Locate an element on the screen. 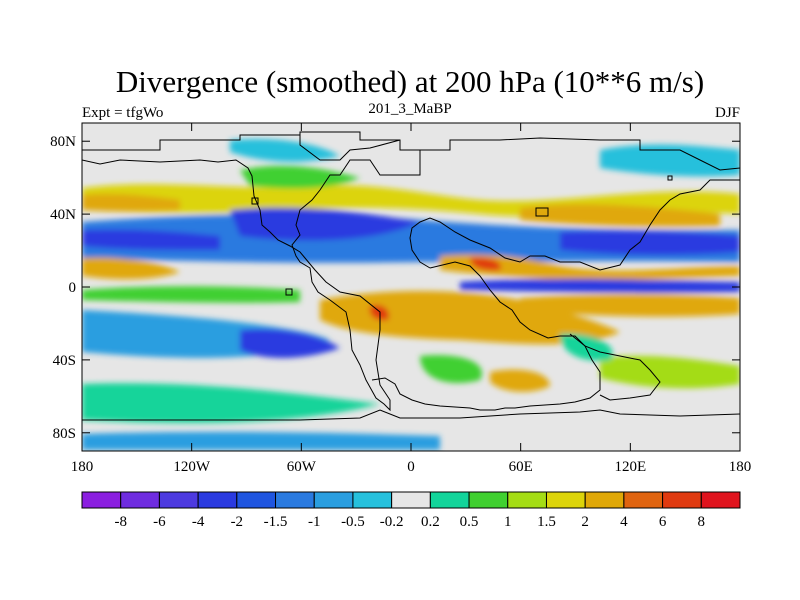  coastline-australia is located at coordinates (615, 367).